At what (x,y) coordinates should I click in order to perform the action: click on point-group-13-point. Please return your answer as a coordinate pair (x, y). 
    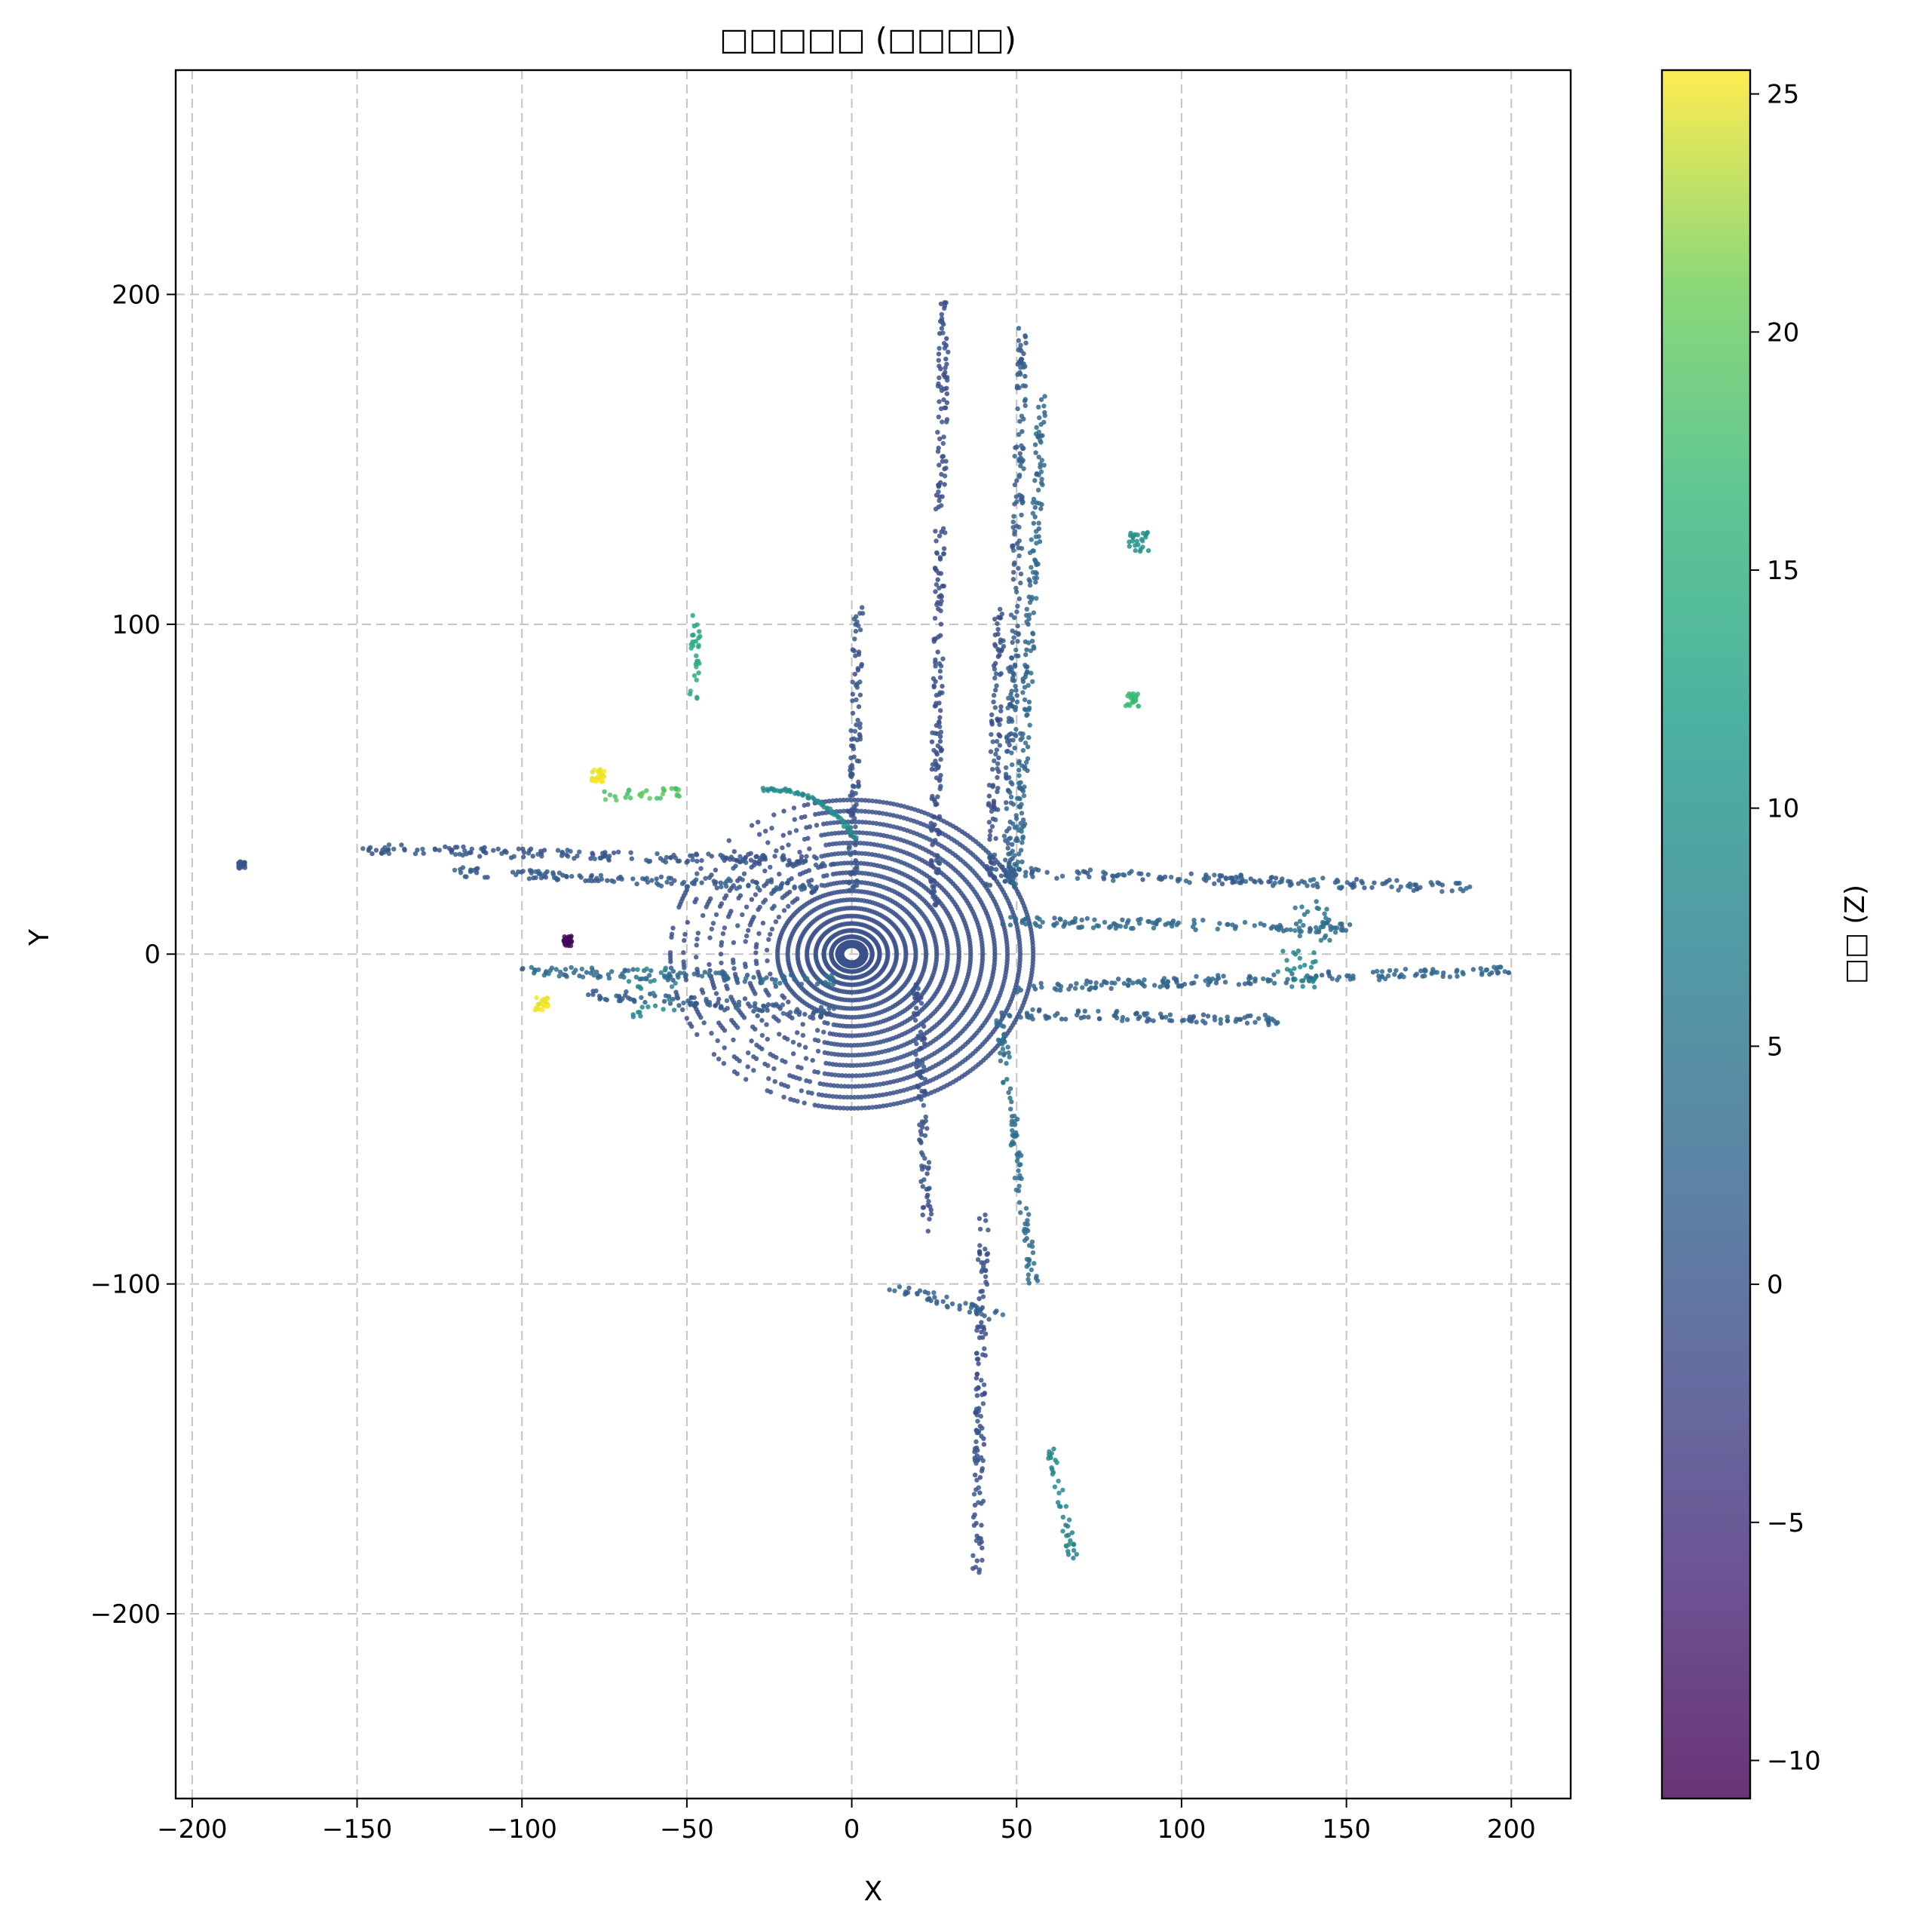
    Looking at the image, I should click on (1215, 1020).